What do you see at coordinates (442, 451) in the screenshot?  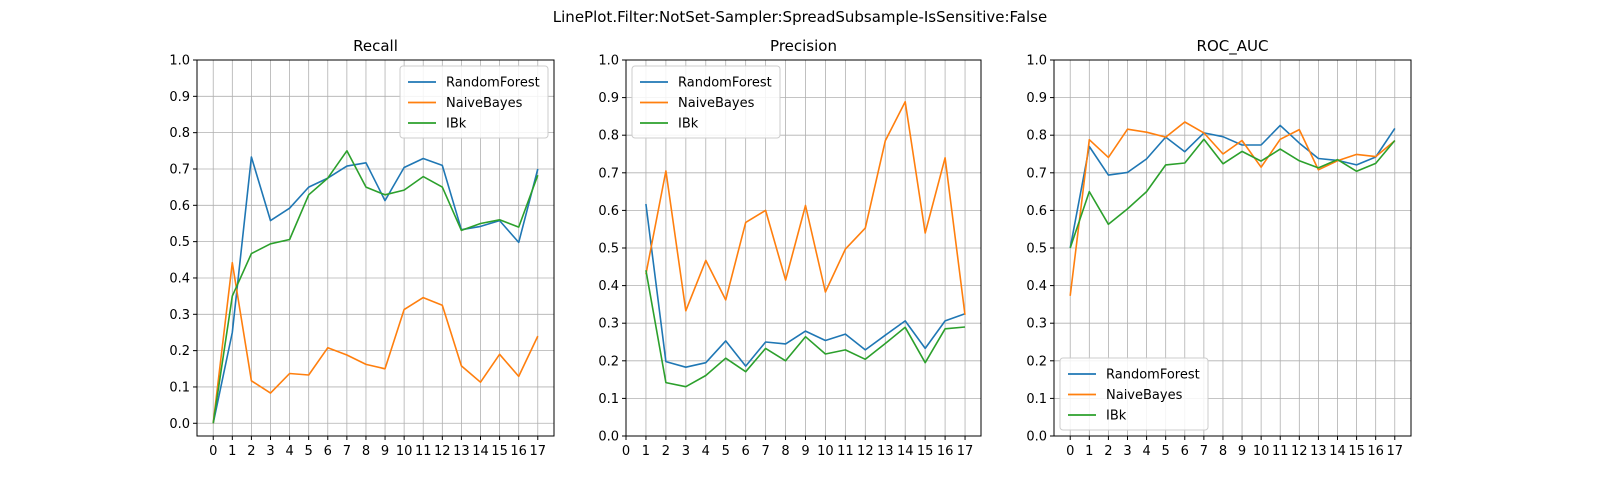 I see `chart-0-xtick-label: 12` at bounding box center [442, 451].